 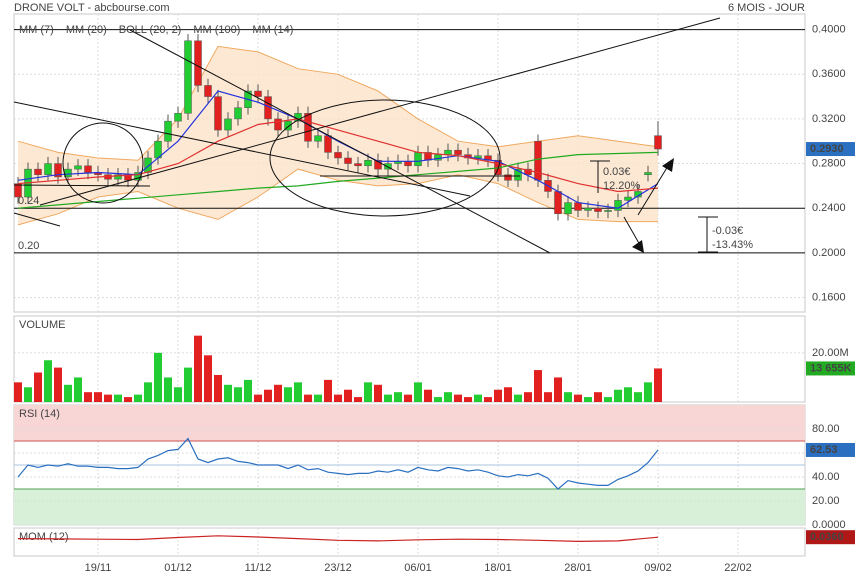 What do you see at coordinates (178, 568) in the screenshot?
I see `x-tick-label: 01/12` at bounding box center [178, 568].